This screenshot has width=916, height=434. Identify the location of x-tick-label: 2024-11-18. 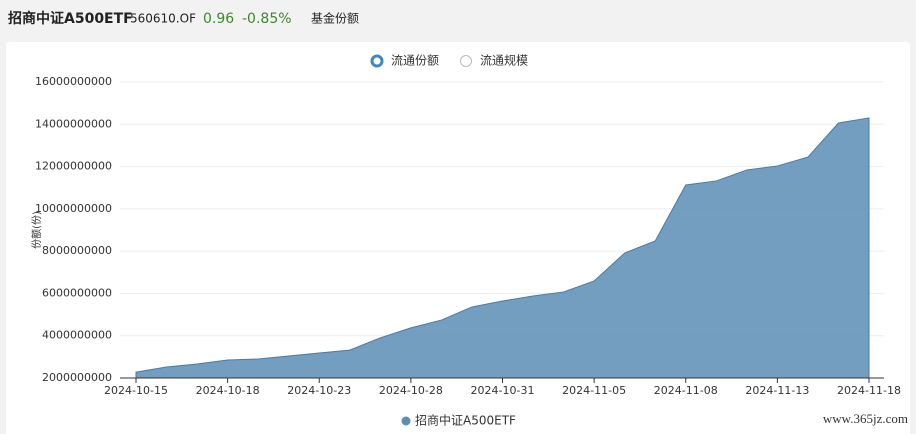
(869, 390).